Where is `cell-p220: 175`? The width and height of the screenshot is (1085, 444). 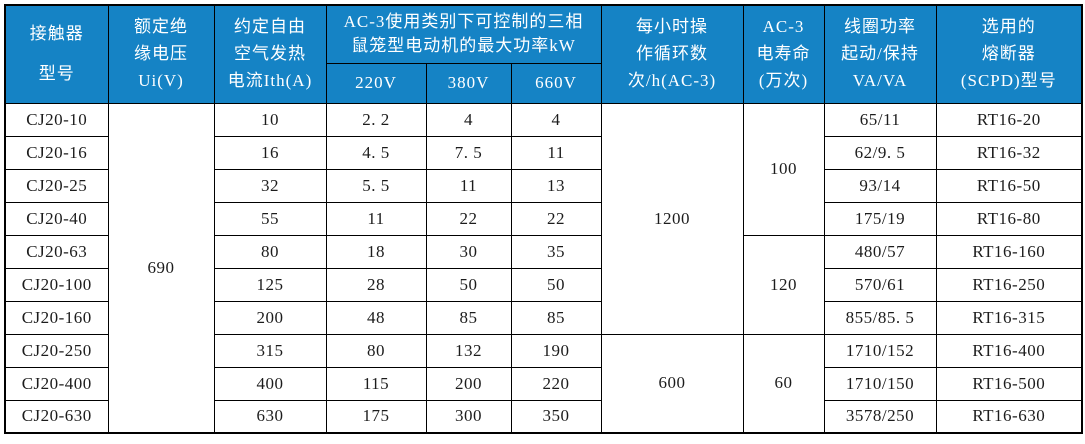
cell-p220: 175 is located at coordinates (376, 416).